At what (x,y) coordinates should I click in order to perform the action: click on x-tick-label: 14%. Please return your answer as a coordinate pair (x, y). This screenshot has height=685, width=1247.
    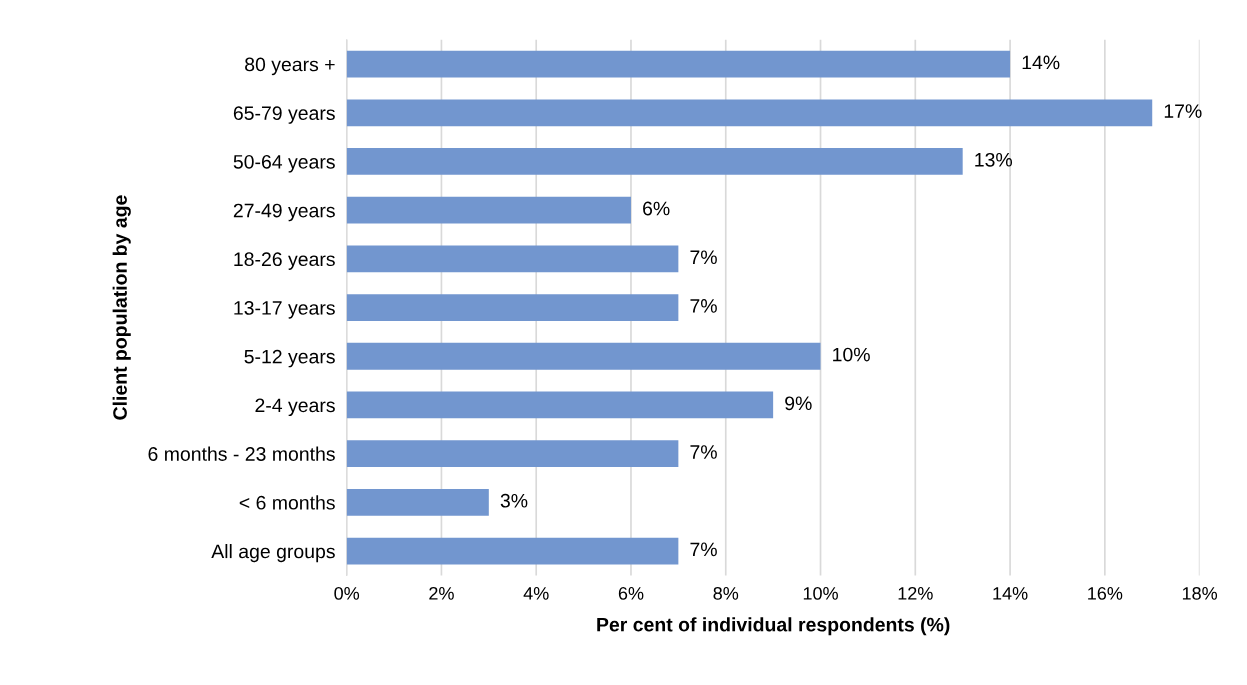
    Looking at the image, I should click on (1010, 593).